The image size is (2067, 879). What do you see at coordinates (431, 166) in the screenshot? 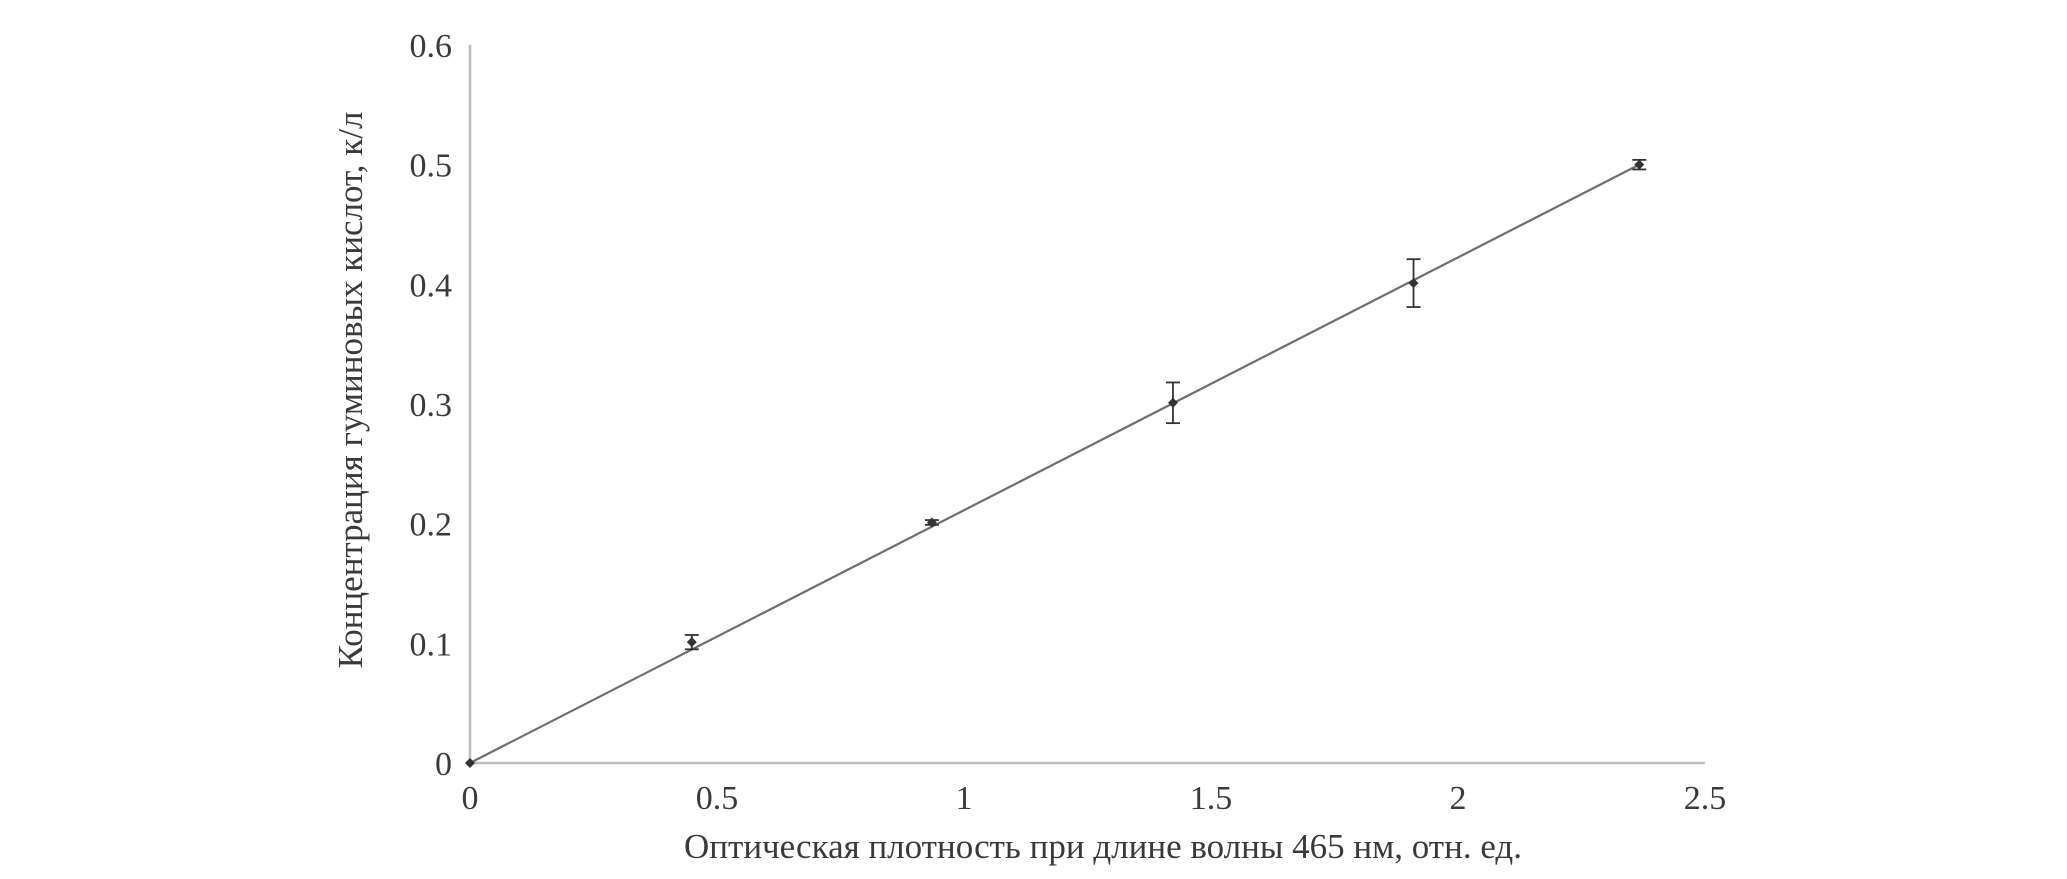
I see `y-tick-label: 0.5` at bounding box center [431, 166].